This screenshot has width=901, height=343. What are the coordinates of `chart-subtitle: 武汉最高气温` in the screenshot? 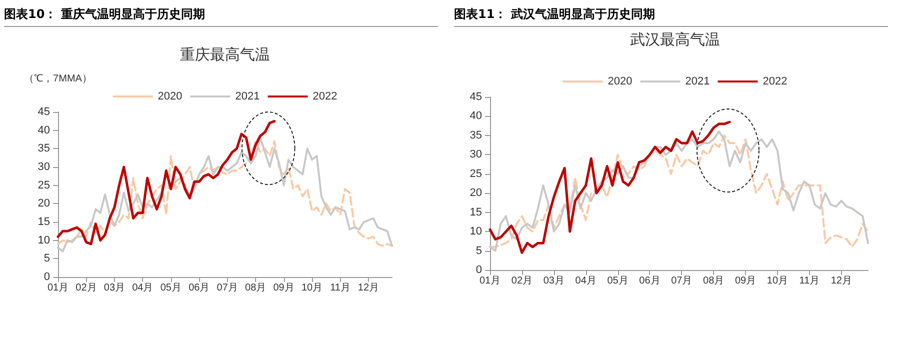 It's located at (675, 39).